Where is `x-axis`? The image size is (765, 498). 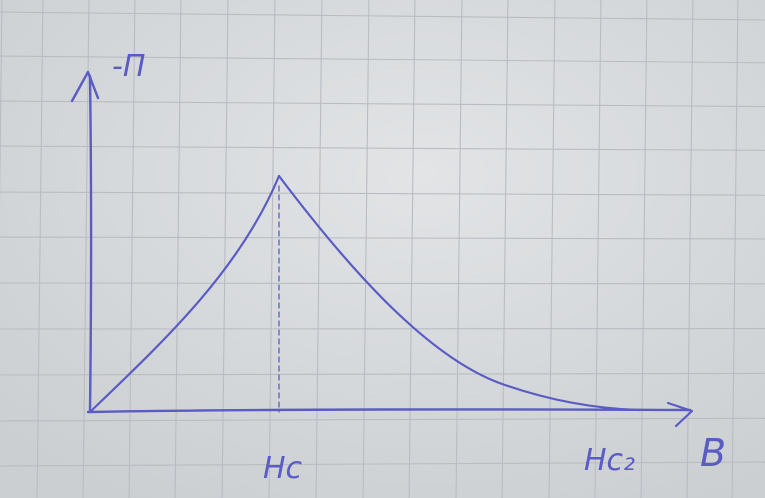
x-axis is located at coordinates (389, 411).